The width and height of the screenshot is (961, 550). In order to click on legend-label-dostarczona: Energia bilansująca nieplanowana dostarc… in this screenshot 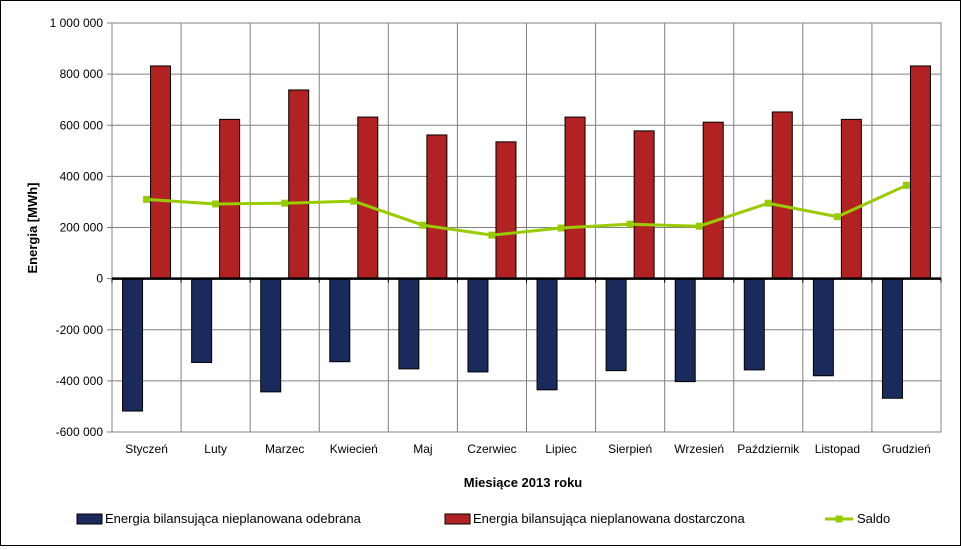, I will do `click(609, 518)`.